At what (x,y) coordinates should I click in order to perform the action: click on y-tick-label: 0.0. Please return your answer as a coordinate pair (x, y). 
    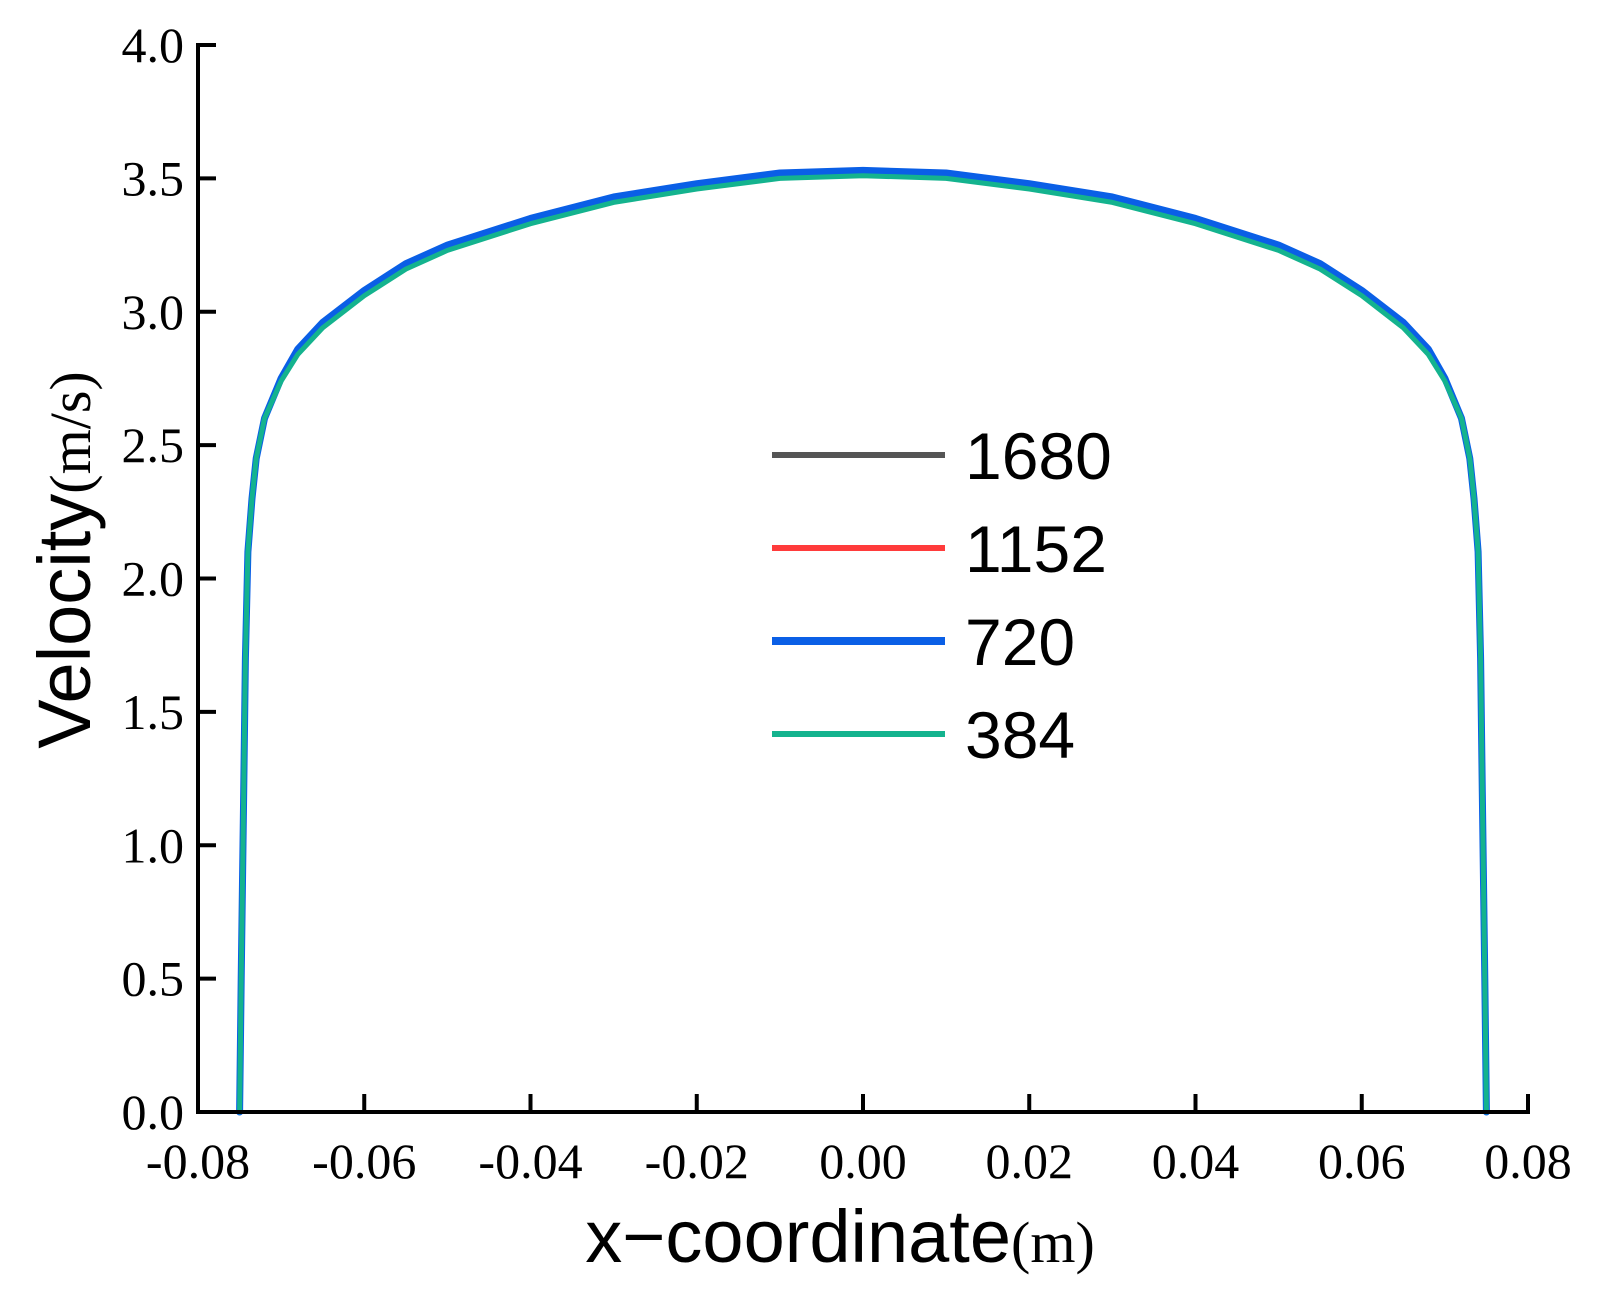
    Looking at the image, I should click on (153, 1112).